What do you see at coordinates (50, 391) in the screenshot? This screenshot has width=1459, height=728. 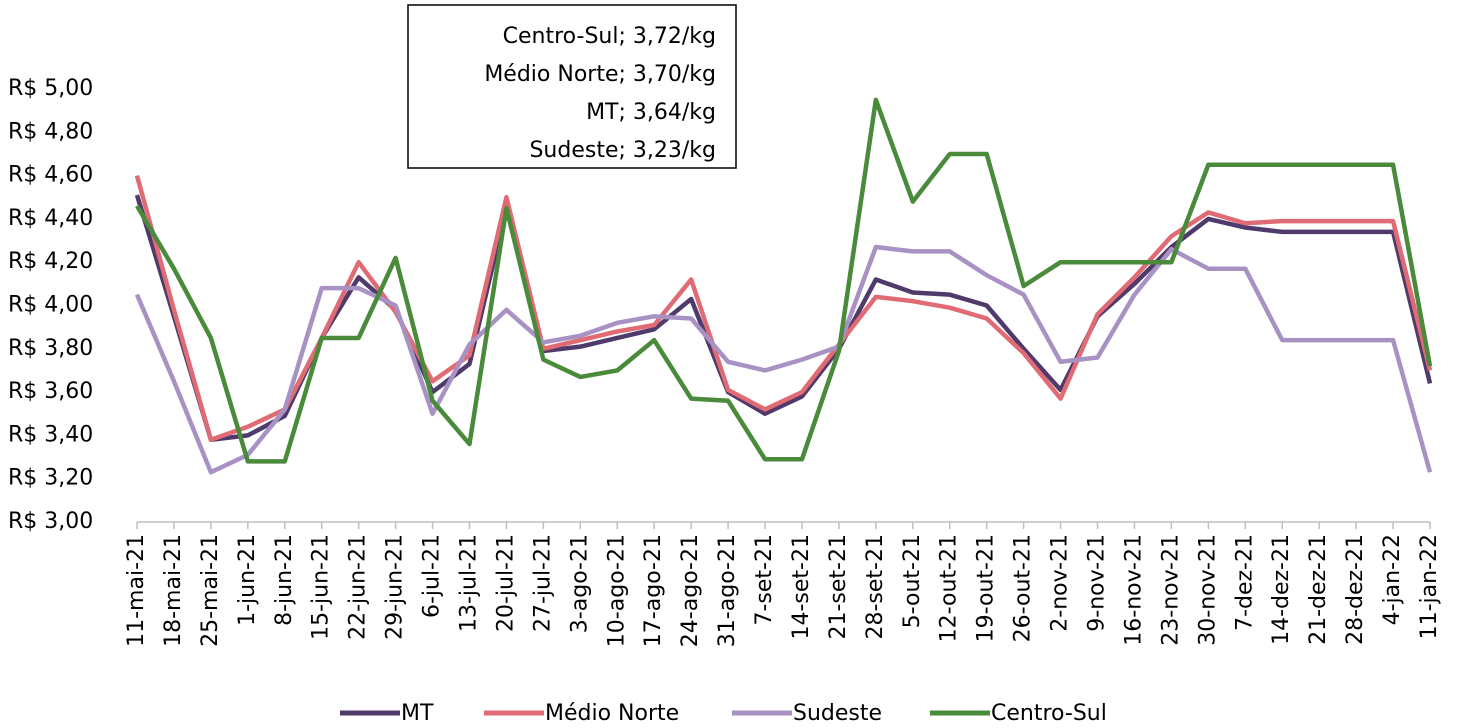 I see `y-tick-label: R$ 3,60` at bounding box center [50, 391].